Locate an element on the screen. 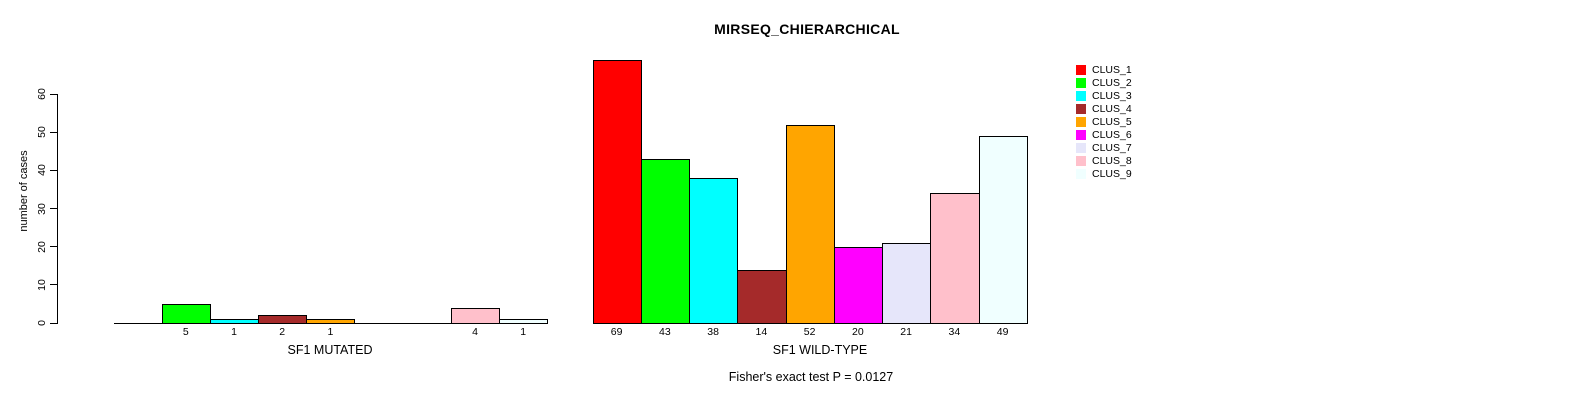 This screenshot has width=1590, height=400. legend-item: CLUS_5 is located at coordinates (1104, 122).